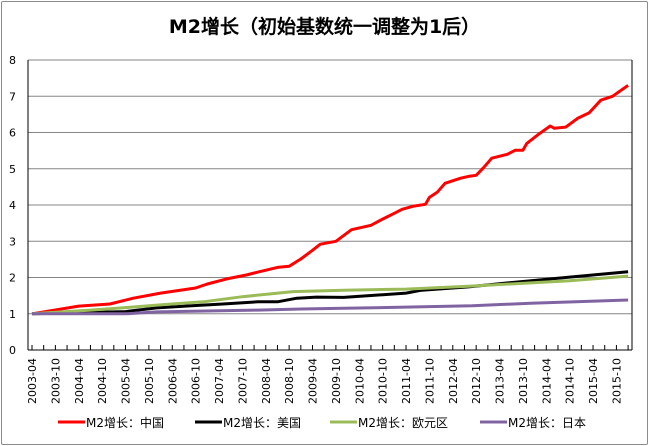 This screenshot has height=446, width=649. I want to click on y-tick-label: 7, so click(12, 96).